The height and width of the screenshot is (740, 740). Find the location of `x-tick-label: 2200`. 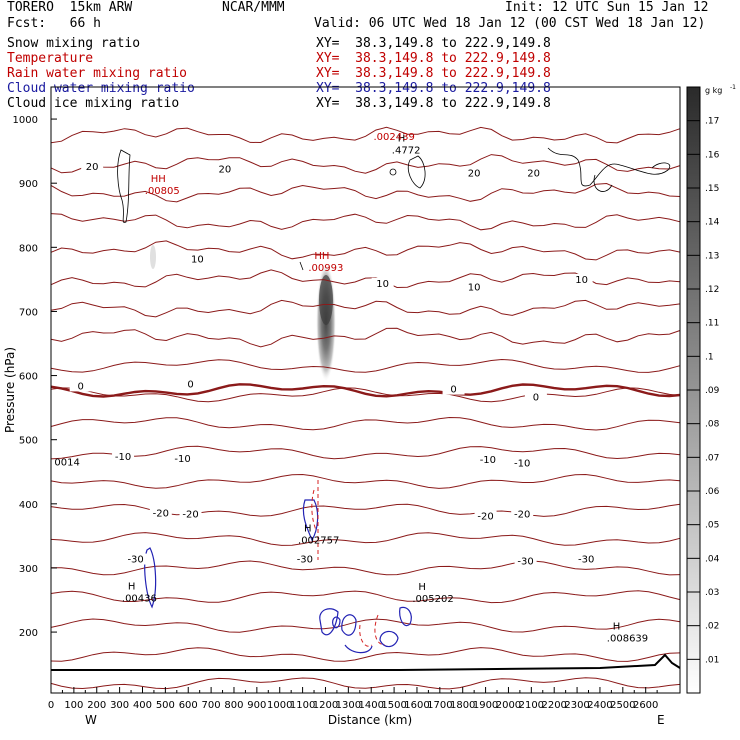

x-tick-label: 2200 is located at coordinates (553, 705).